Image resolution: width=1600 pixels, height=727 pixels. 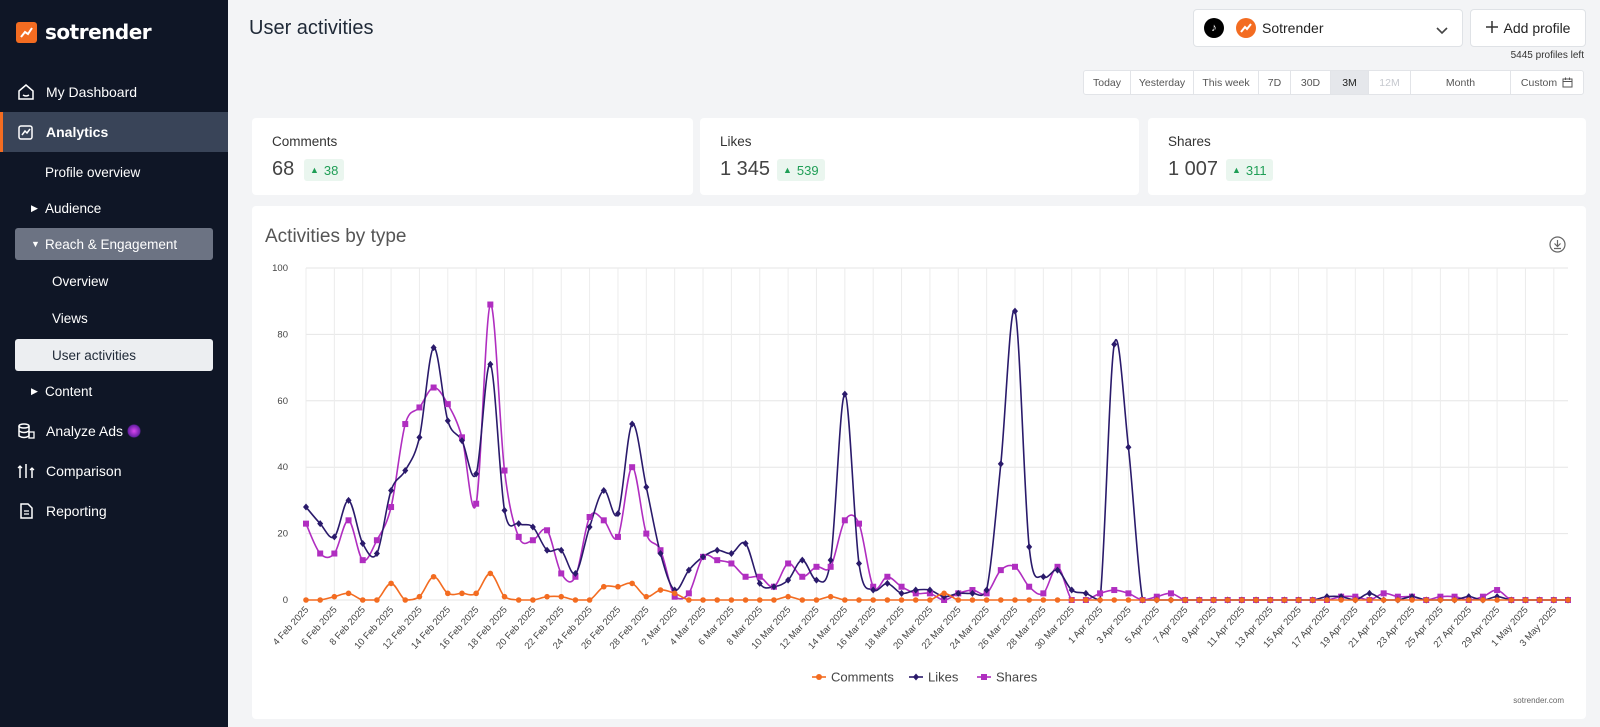 I want to click on sidebar-item-label: Comparison, so click(x=84, y=471).